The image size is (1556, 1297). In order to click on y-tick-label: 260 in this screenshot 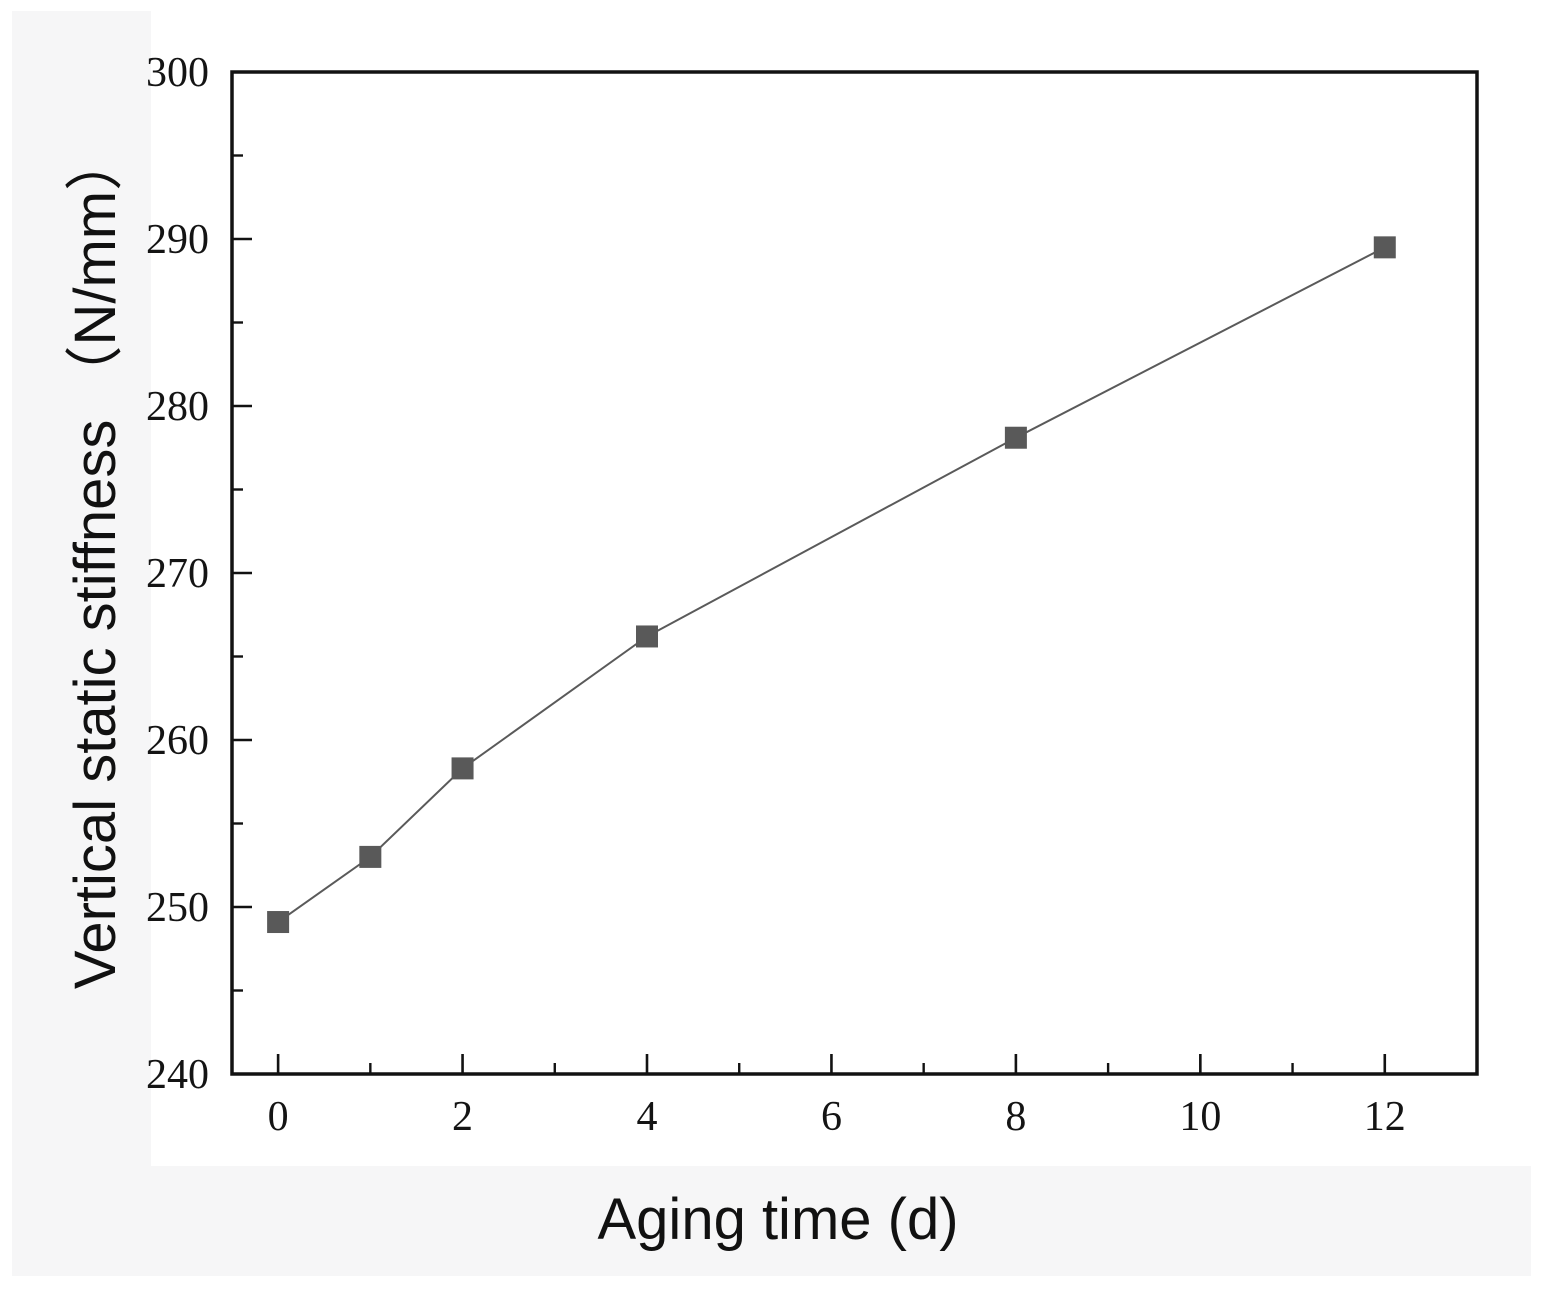, I will do `click(177, 741)`.